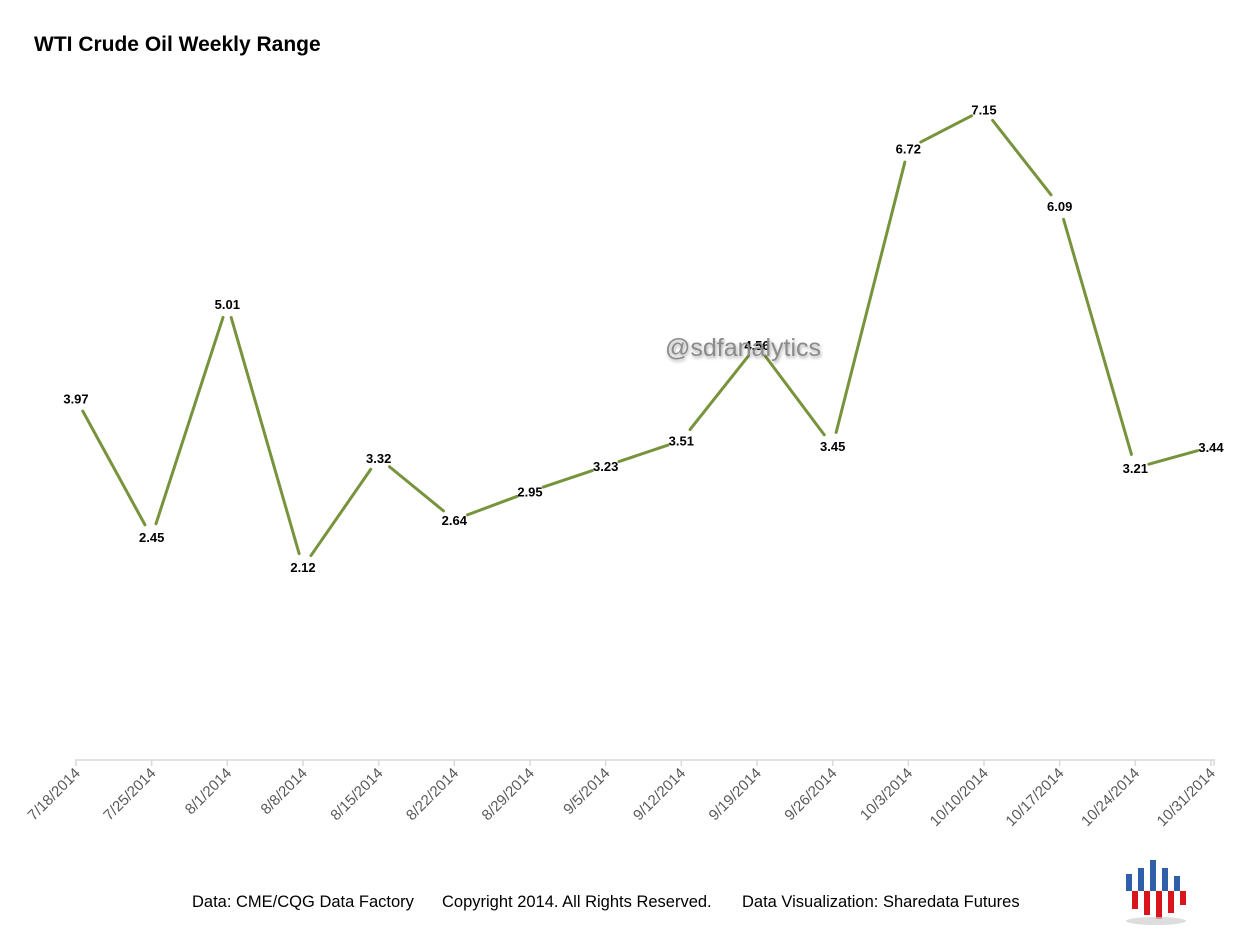 This screenshot has height=936, width=1252. I want to click on data-label: 4.56, so click(756, 345).